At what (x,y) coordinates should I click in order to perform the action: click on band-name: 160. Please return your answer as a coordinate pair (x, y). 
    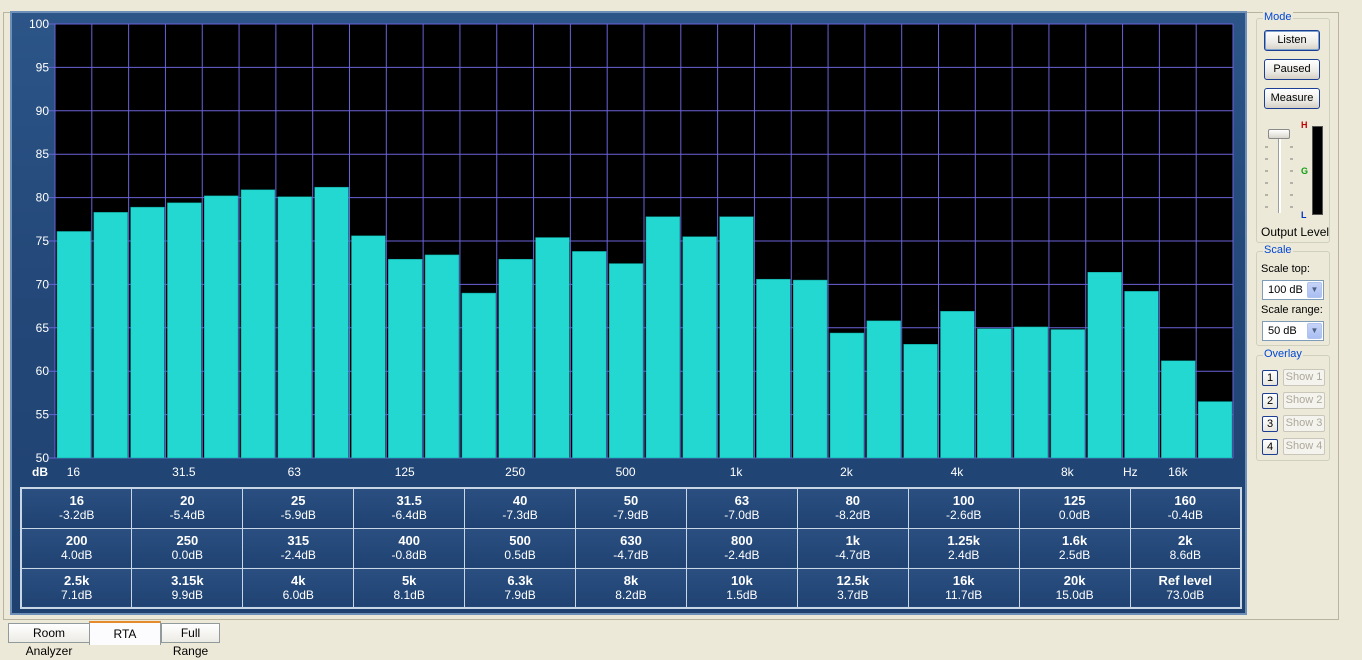
    Looking at the image, I should click on (1185, 501).